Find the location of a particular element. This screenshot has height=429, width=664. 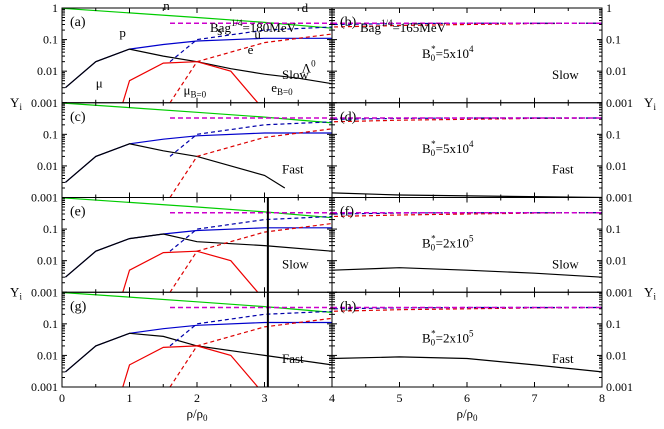

panel-label-b: (b) is located at coordinates (348, 22).